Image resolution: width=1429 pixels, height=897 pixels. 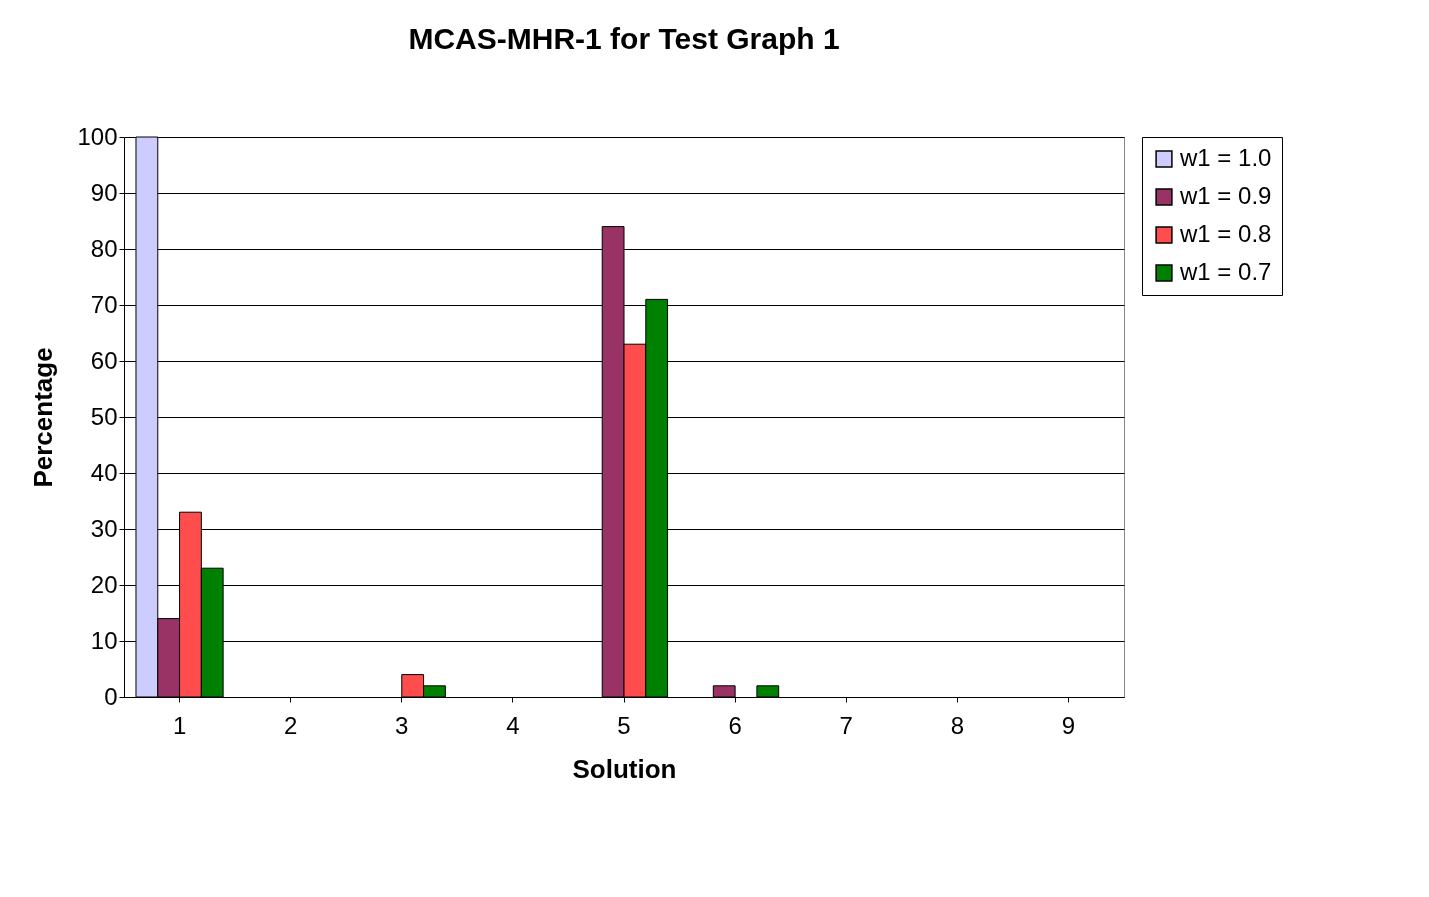 What do you see at coordinates (513, 725) in the screenshot?
I see `x-tick-label: 4` at bounding box center [513, 725].